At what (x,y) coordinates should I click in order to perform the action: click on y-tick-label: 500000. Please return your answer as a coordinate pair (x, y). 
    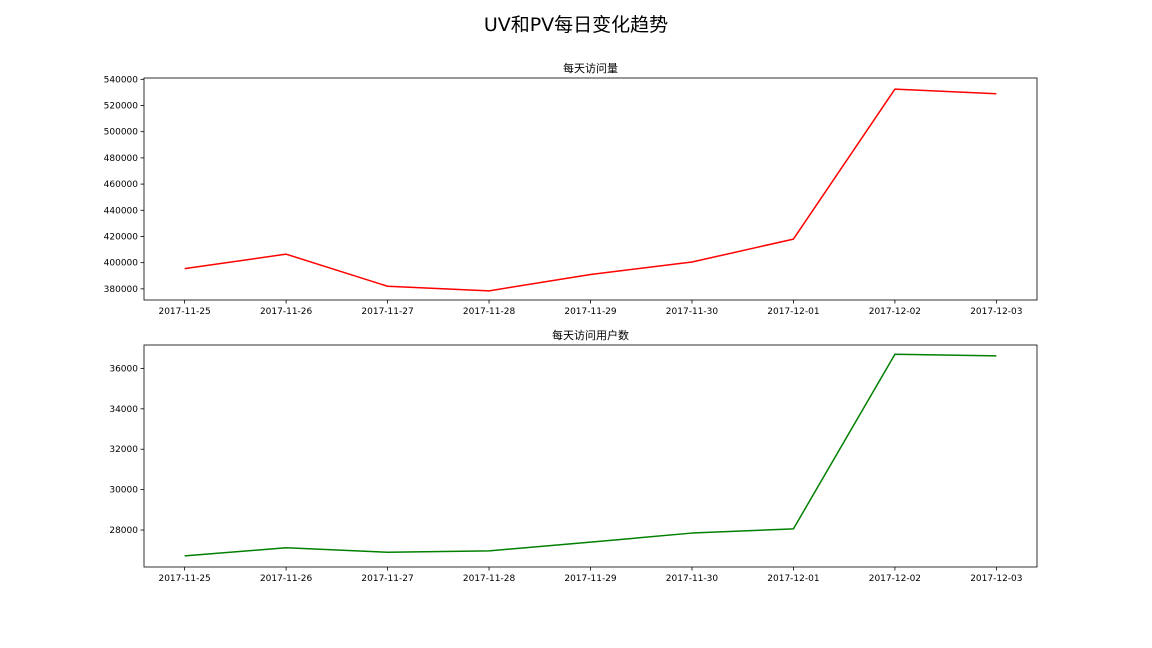
    Looking at the image, I should click on (121, 133).